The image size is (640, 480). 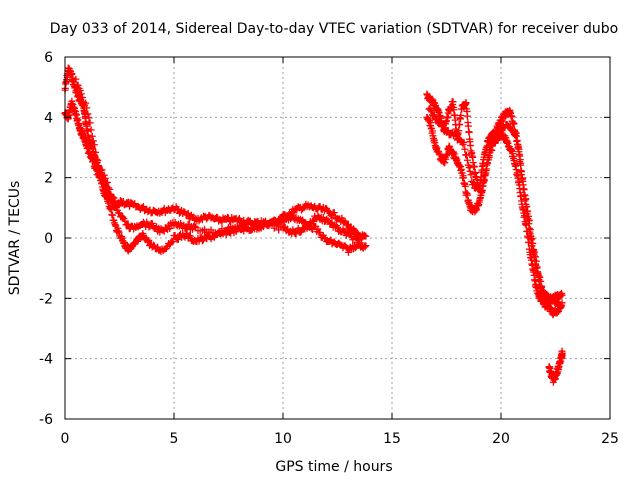 I want to click on x-tick-label: 25, so click(x=610, y=439).